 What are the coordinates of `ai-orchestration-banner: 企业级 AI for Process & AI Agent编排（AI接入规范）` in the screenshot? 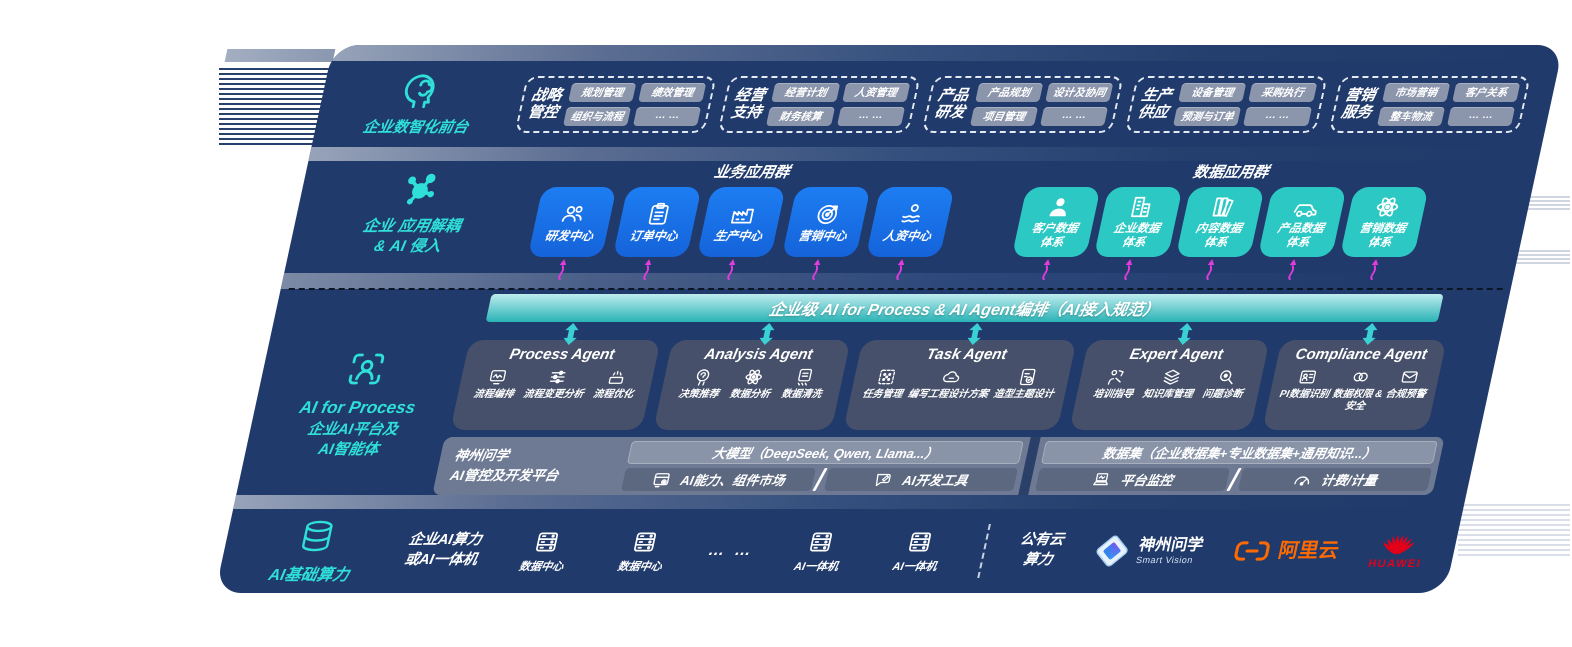 It's located at (964, 308).